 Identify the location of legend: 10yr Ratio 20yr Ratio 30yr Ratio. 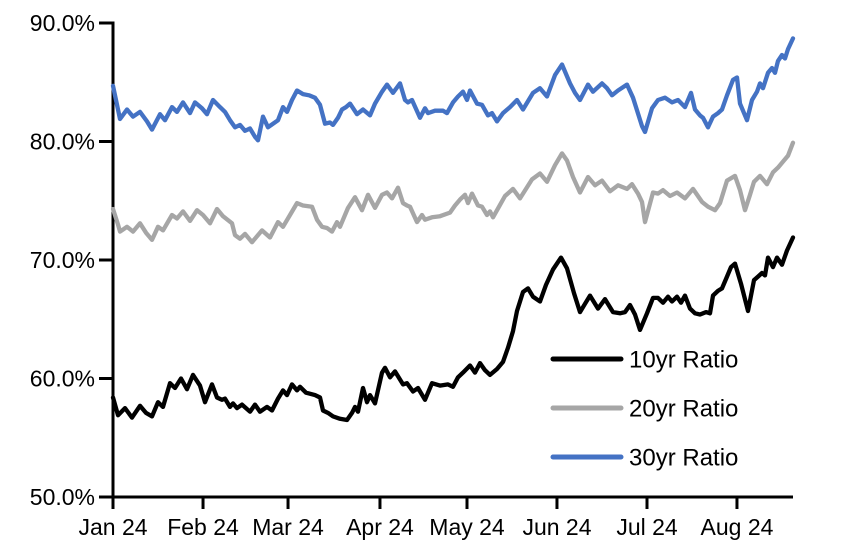
(644, 409).